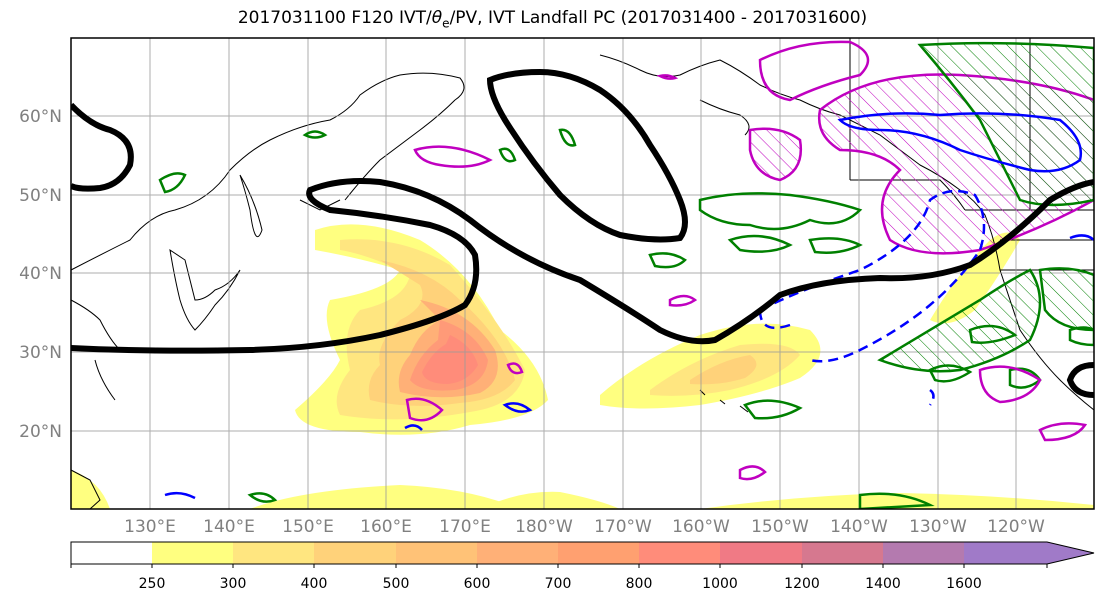 The image size is (1105, 603). What do you see at coordinates (40, 196) in the screenshot?
I see `lat-label-50: 50°N` at bounding box center [40, 196].